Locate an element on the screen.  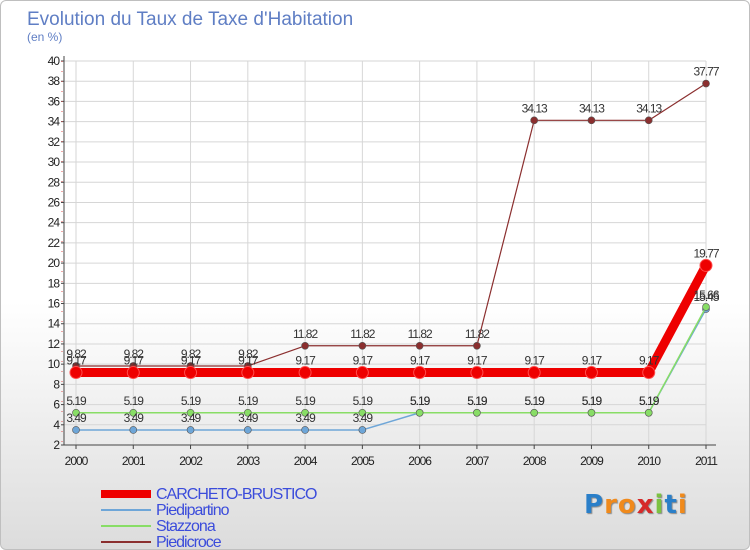
data-label: 37.77 is located at coordinates (706, 72).